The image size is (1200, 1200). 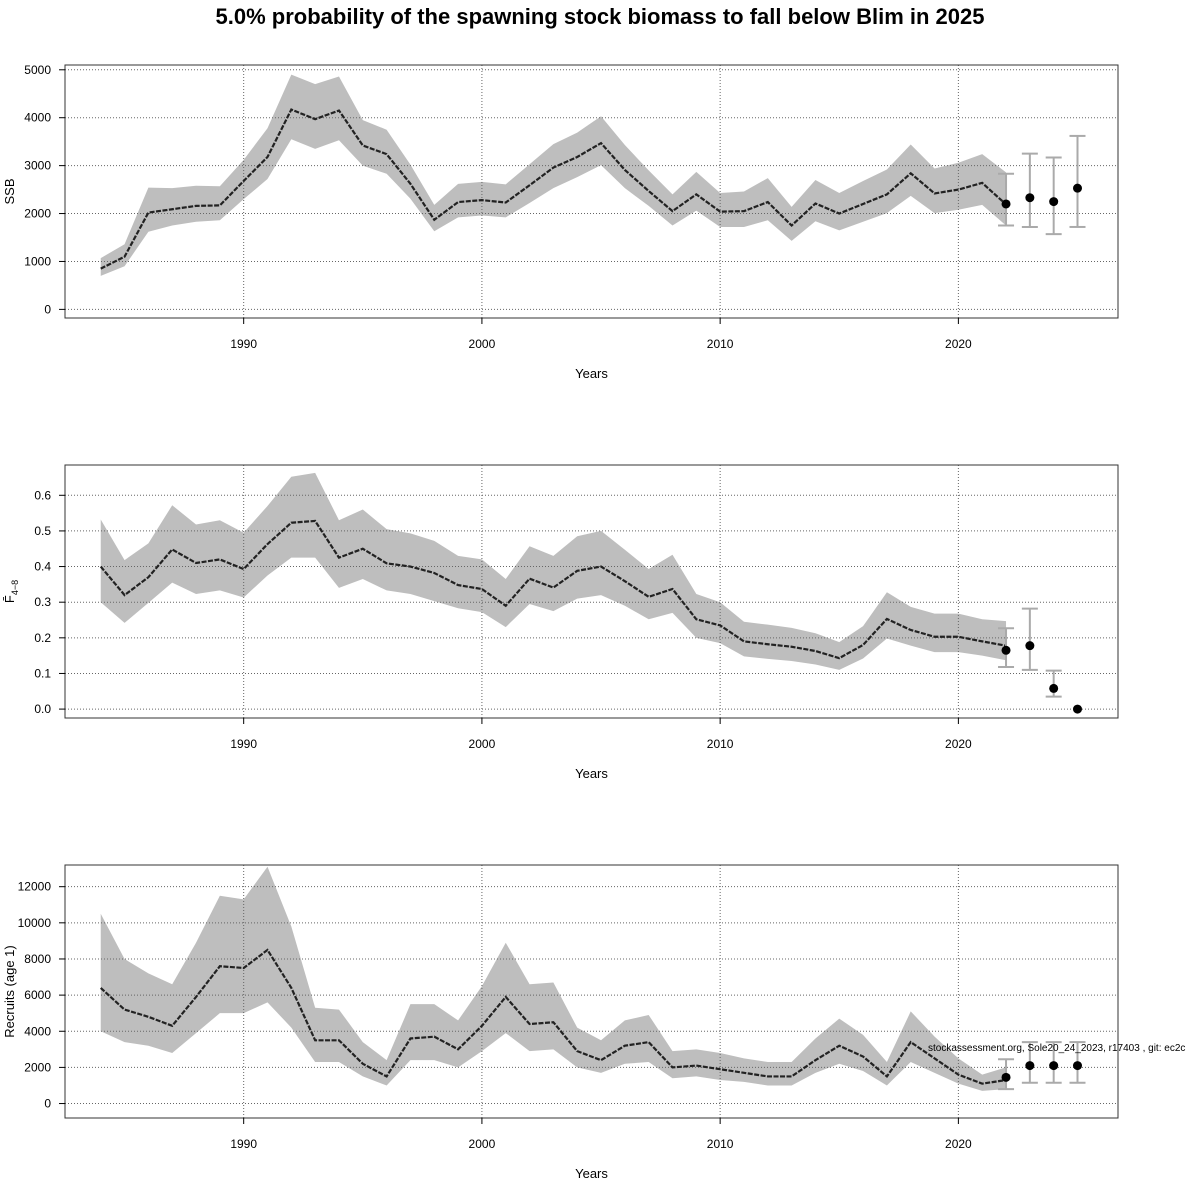 What do you see at coordinates (42, 638) in the screenshot?
I see `y-tick-label: 0.2` at bounding box center [42, 638].